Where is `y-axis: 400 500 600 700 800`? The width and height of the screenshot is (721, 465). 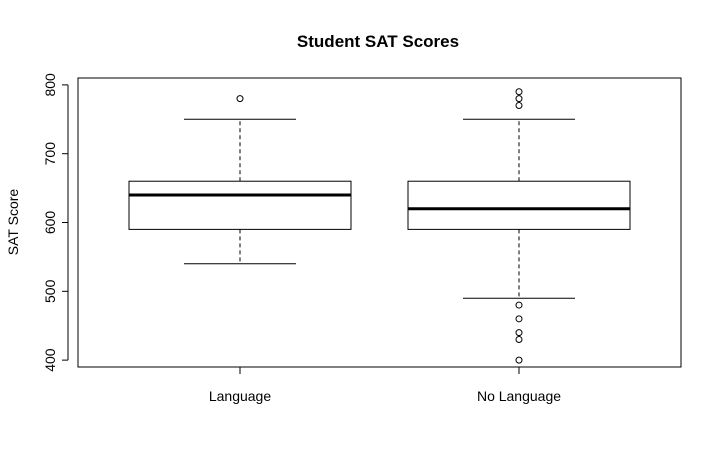
y-axis: 400 500 600 700 800 is located at coordinates (55, 222).